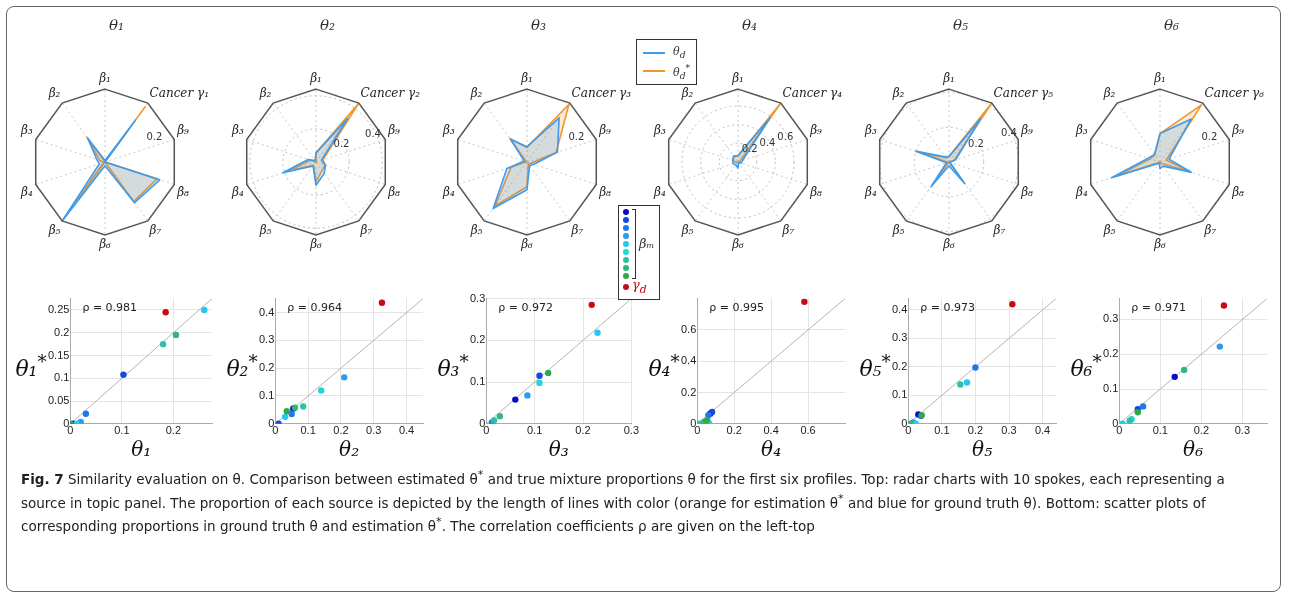 The width and height of the screenshot is (1289, 600). I want to click on text: Fig. 7, so click(42, 478).